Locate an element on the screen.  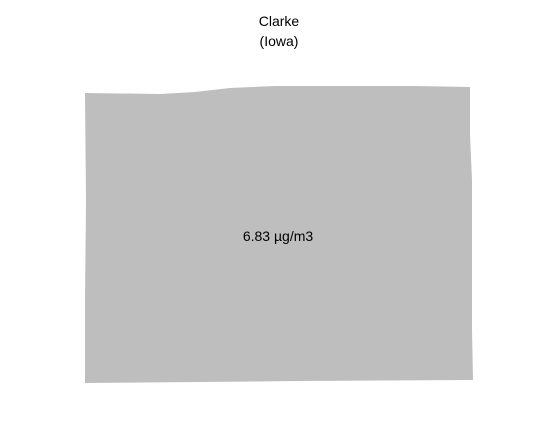
map-title: Clarke (Iowa) is located at coordinates (279, 31).